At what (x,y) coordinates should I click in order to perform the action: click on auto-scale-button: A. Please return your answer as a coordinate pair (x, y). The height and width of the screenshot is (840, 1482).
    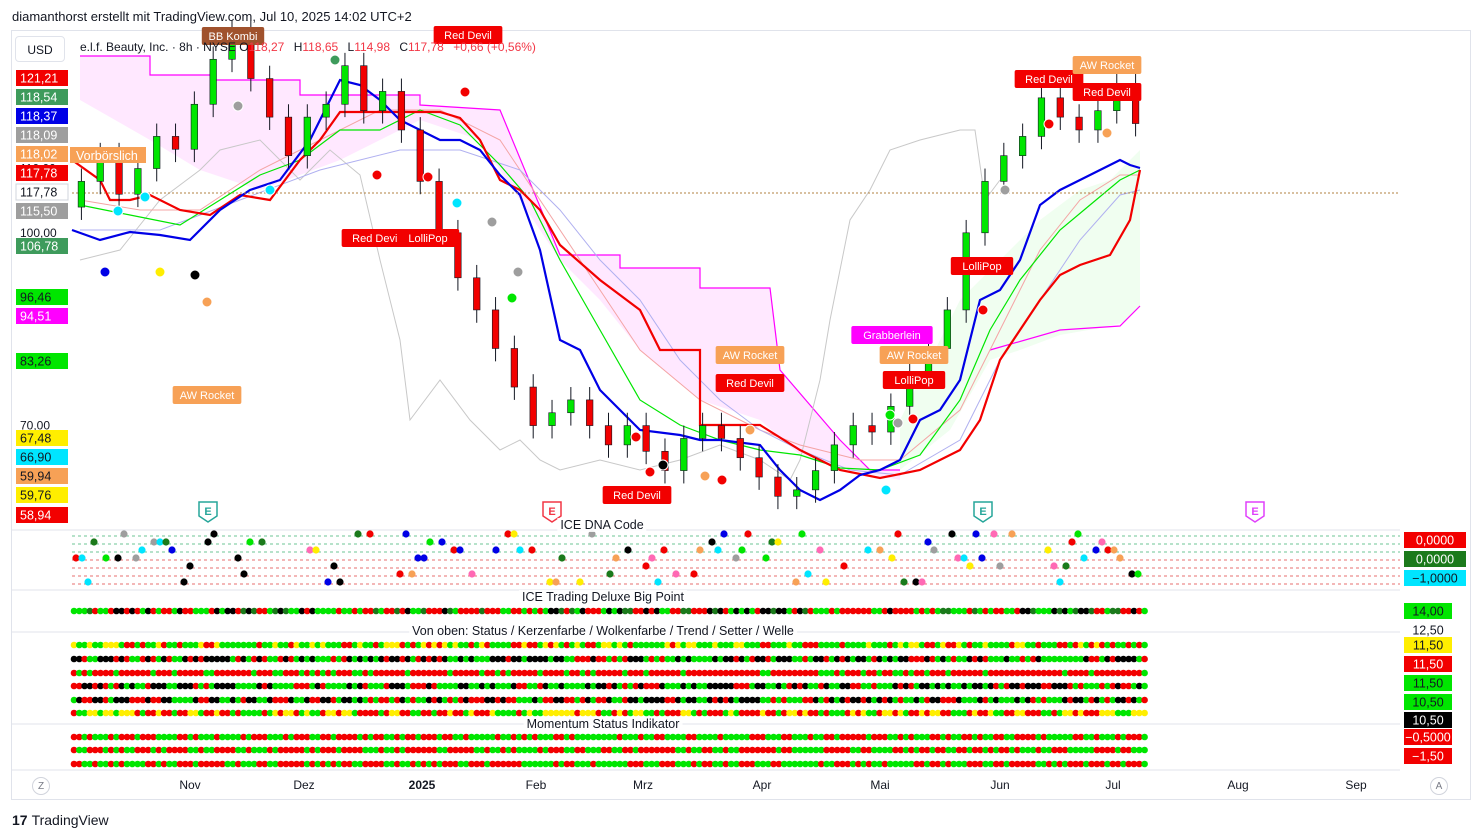
    Looking at the image, I should click on (1439, 786).